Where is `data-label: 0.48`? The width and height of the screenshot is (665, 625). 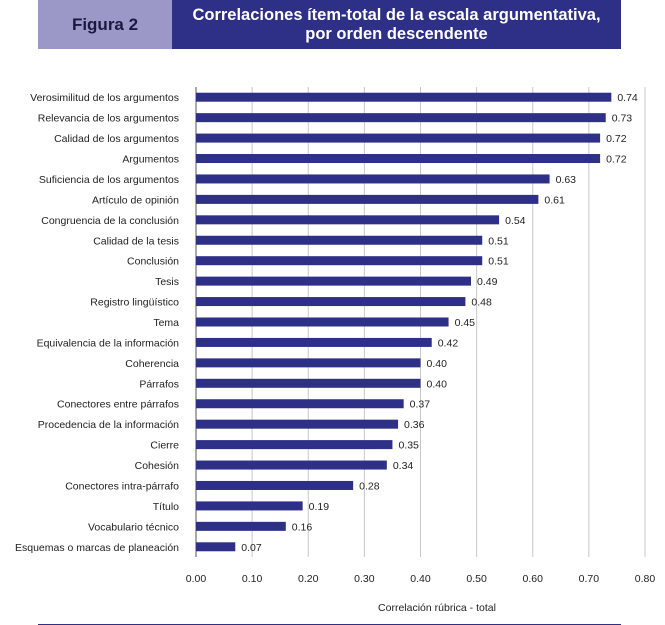
data-label: 0.48 is located at coordinates (481, 303).